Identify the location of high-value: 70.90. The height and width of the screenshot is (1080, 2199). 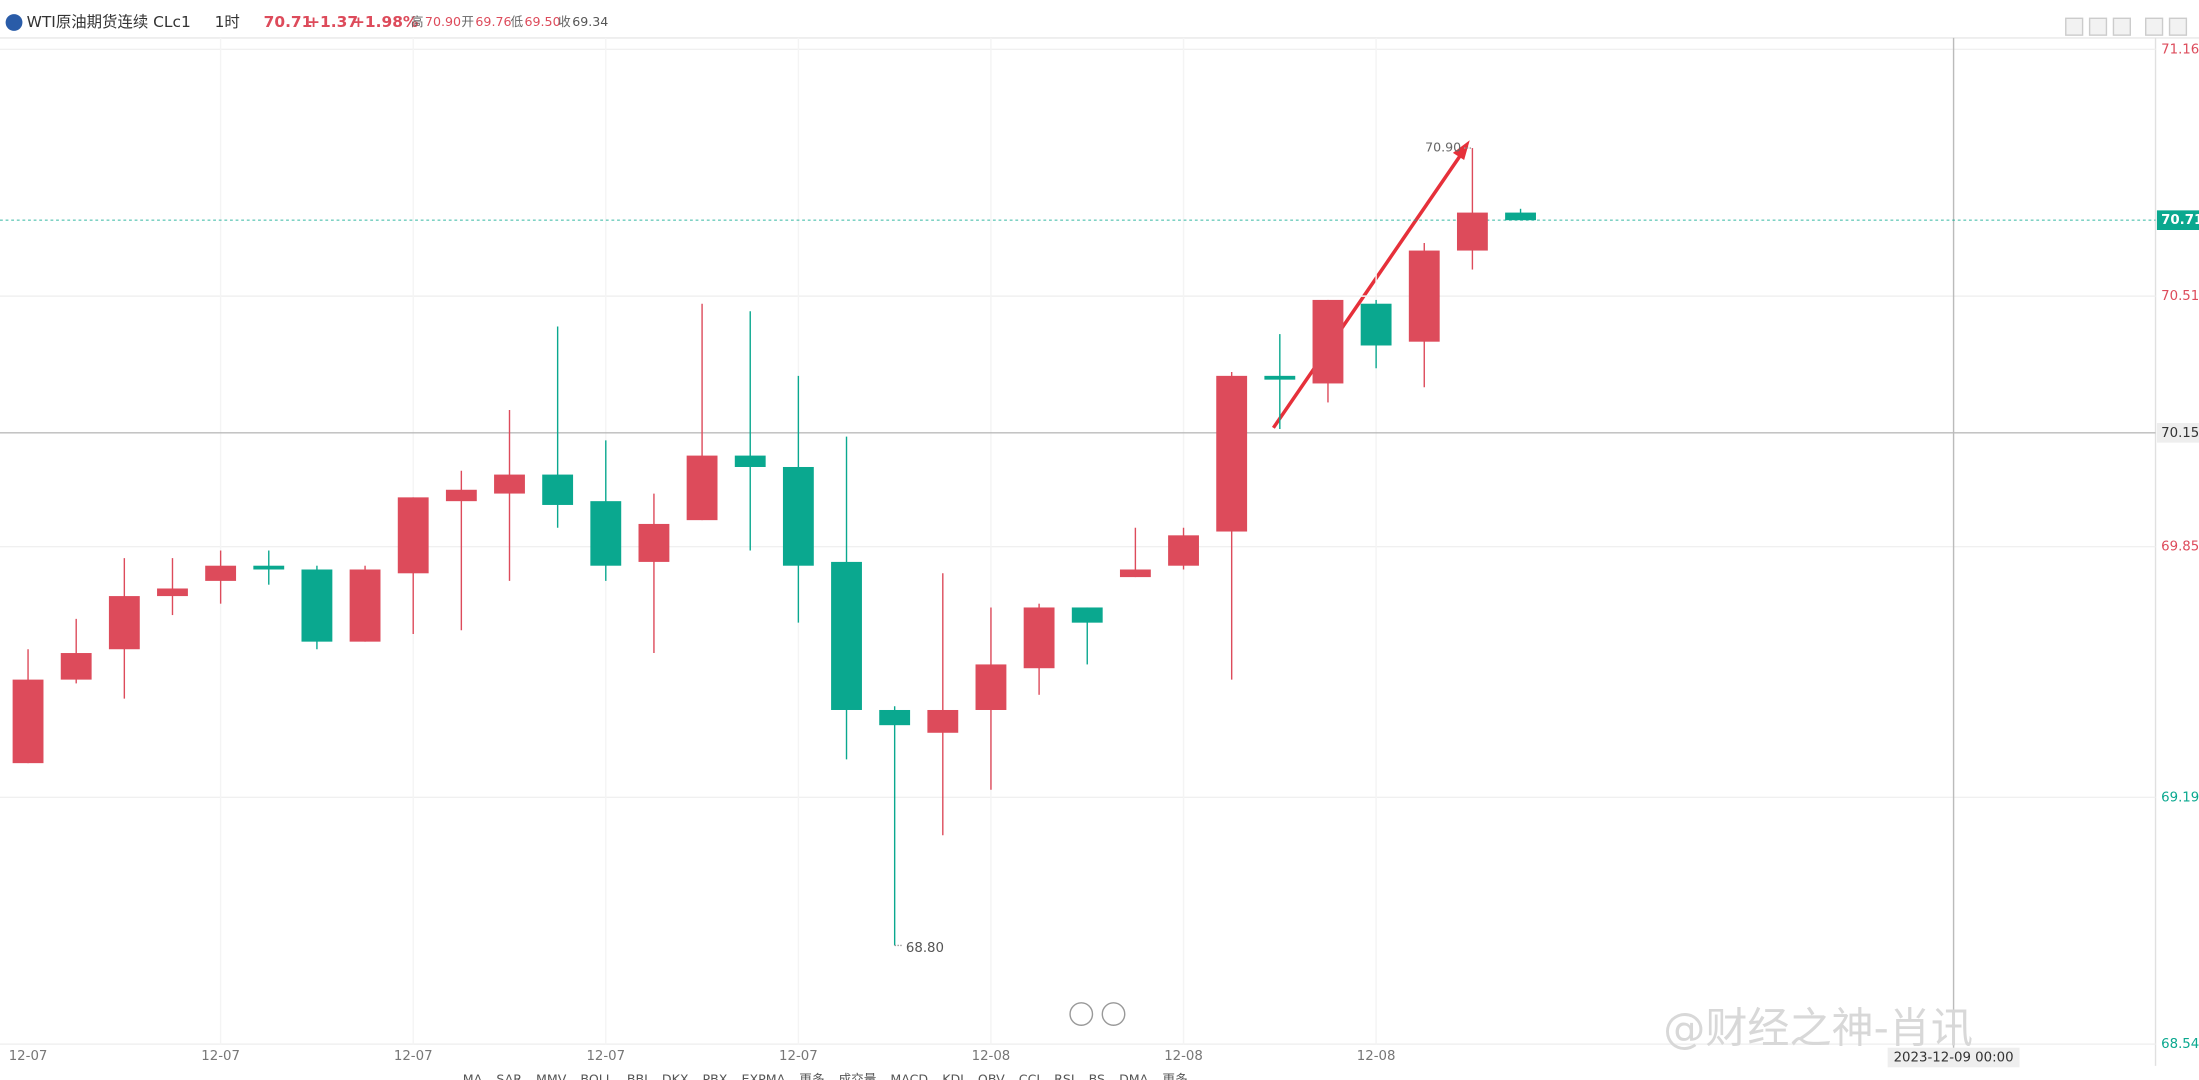
(443, 21).